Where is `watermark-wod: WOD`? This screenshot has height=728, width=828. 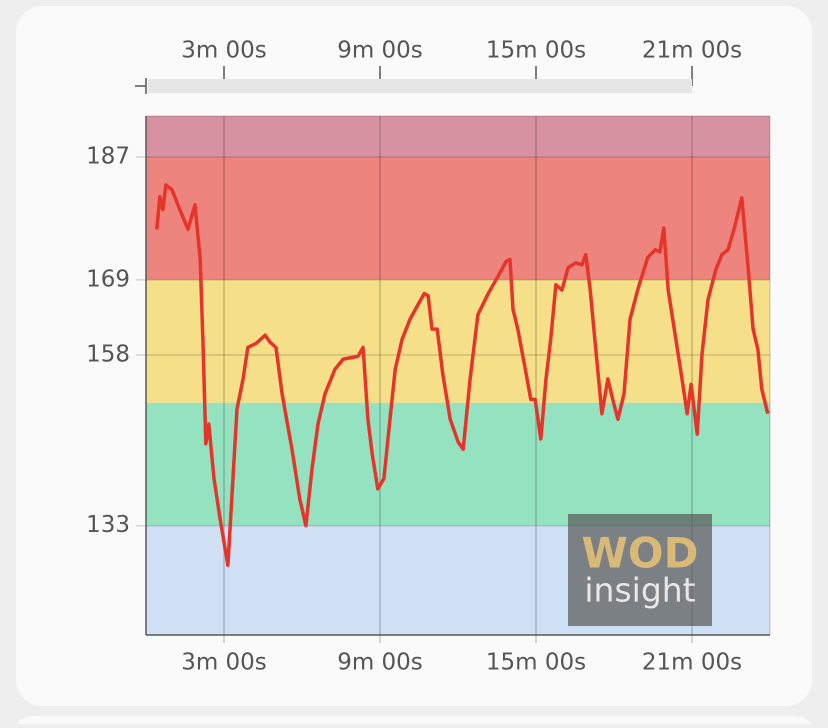 watermark-wod: WOD is located at coordinates (640, 553).